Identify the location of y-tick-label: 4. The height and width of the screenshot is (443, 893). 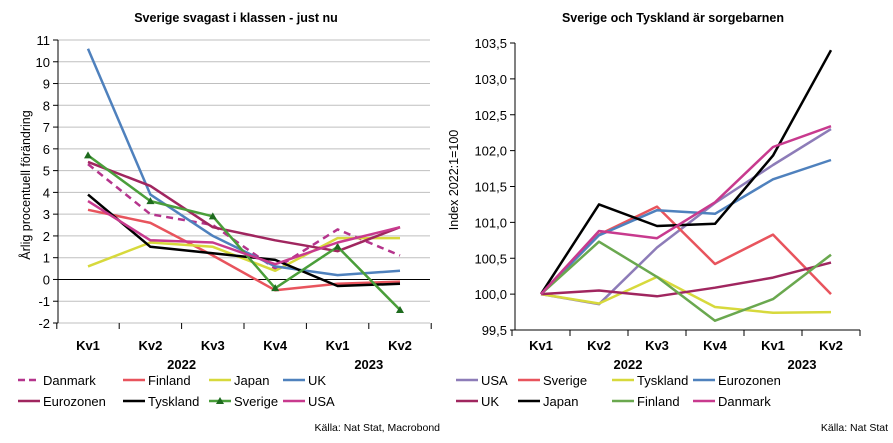
(46, 192).